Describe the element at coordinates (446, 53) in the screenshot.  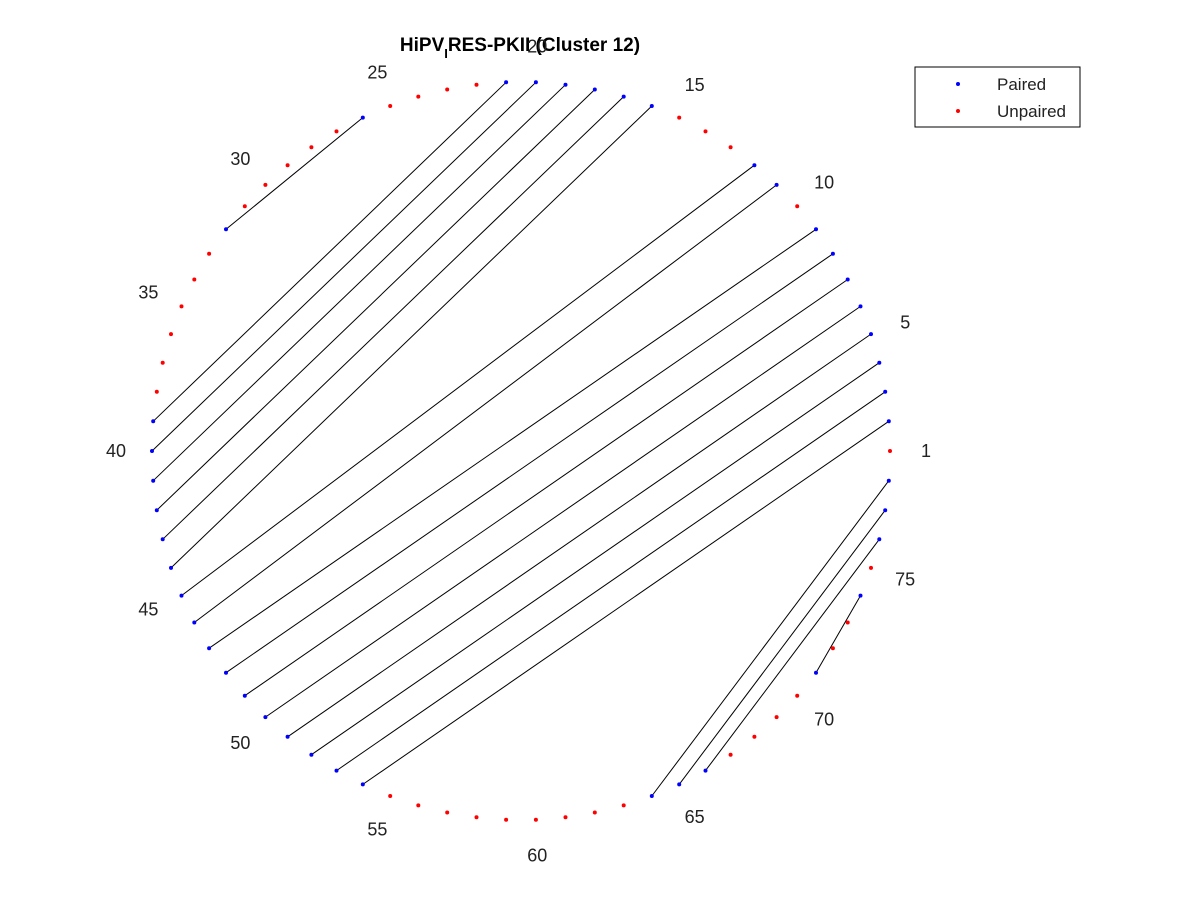
I see `title-subscript: I` at that location.